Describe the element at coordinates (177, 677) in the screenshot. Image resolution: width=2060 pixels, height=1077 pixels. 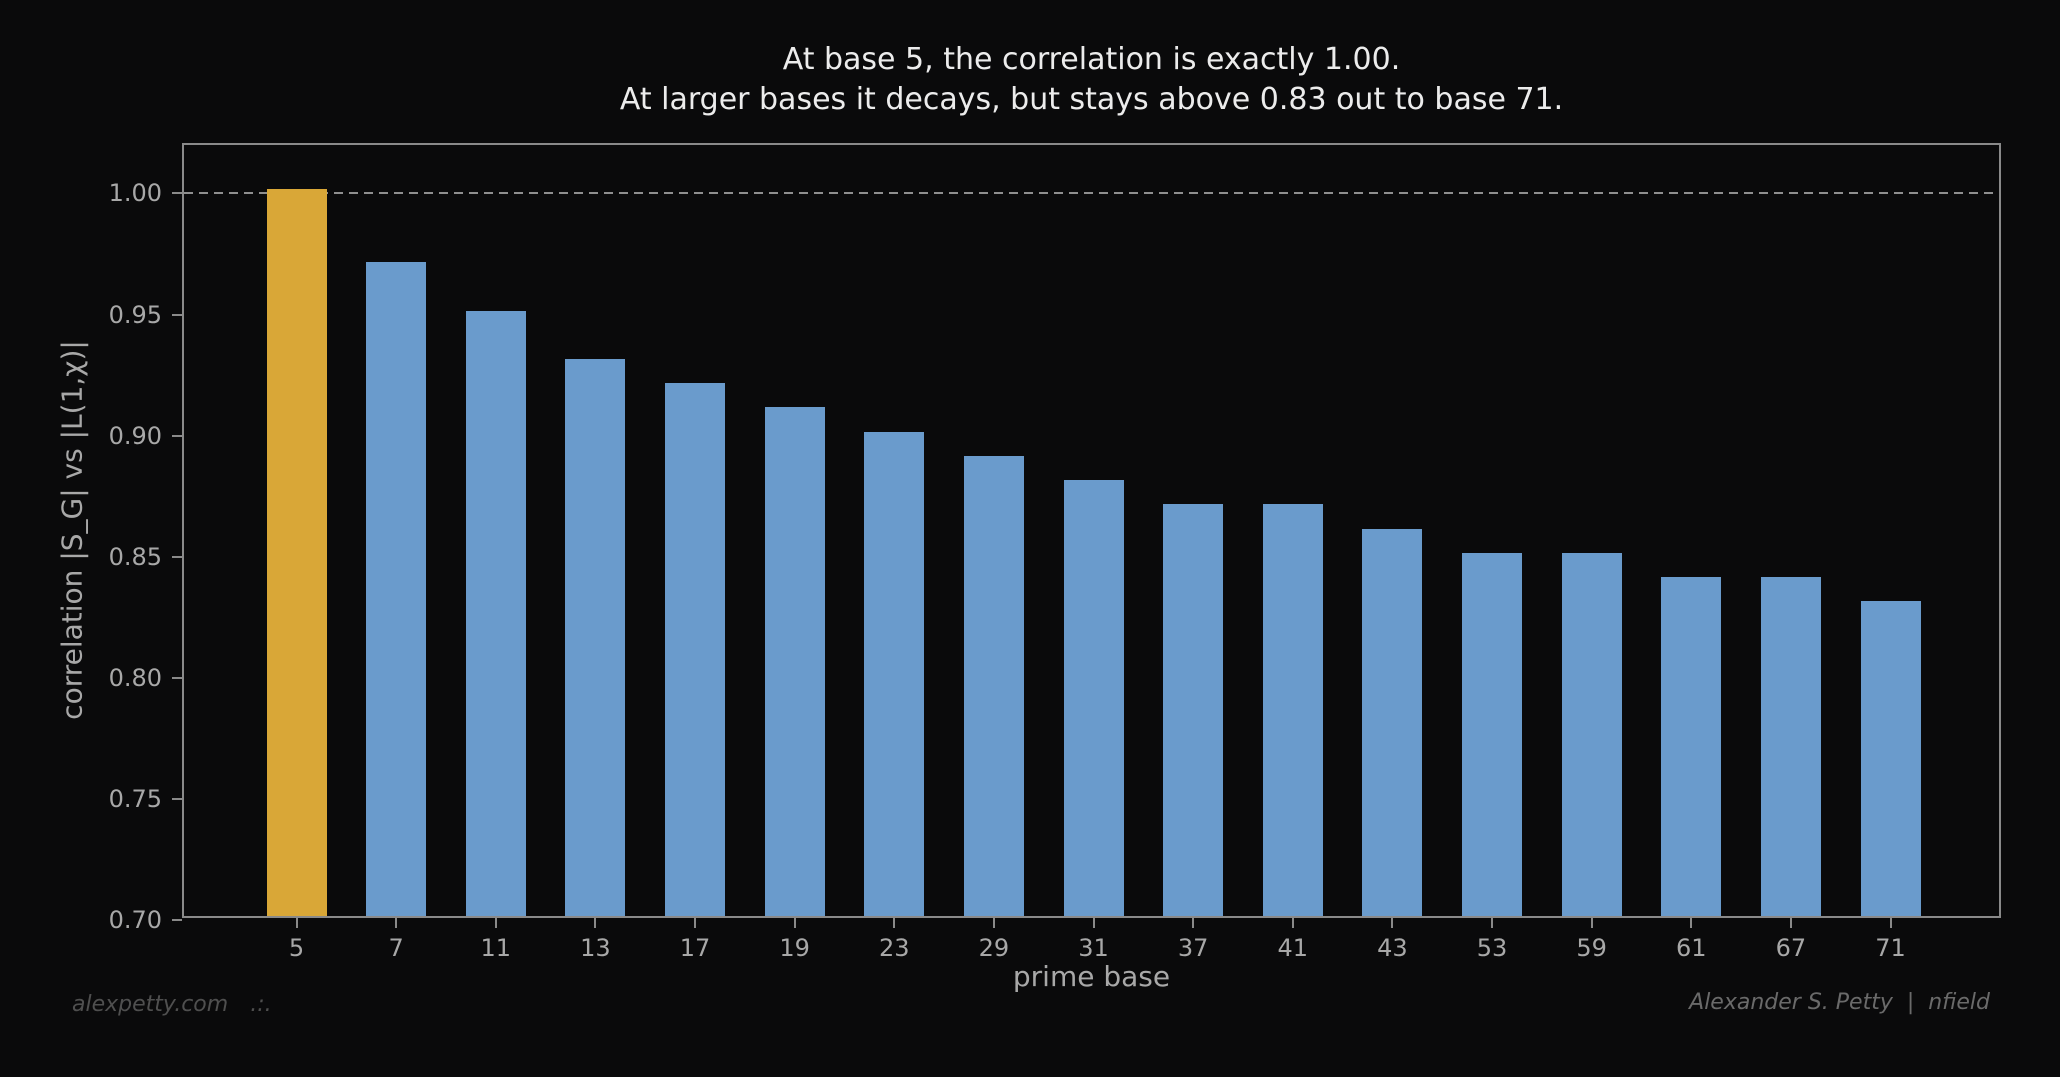
I see `y-tick-mark-0.80` at that location.